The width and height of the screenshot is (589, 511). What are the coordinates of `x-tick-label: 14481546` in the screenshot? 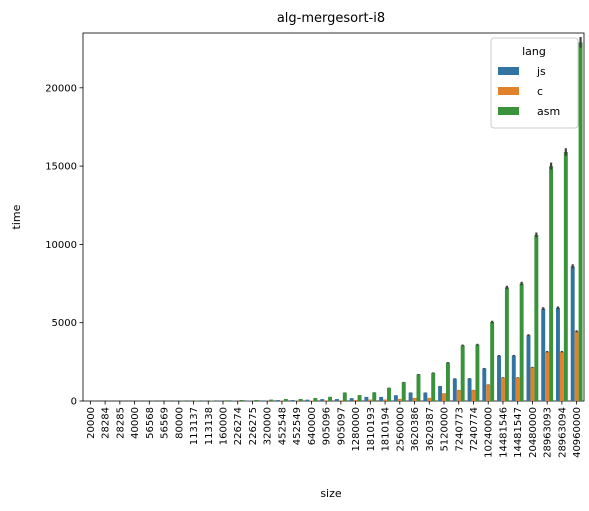 It's located at (503, 432).